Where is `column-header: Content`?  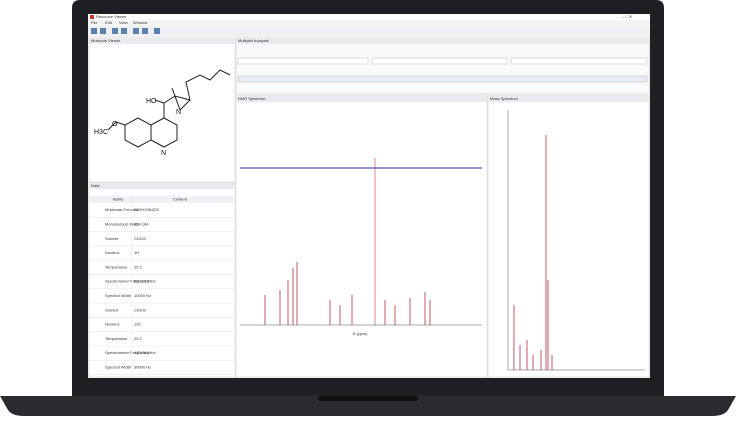 column-header: Content is located at coordinates (180, 199).